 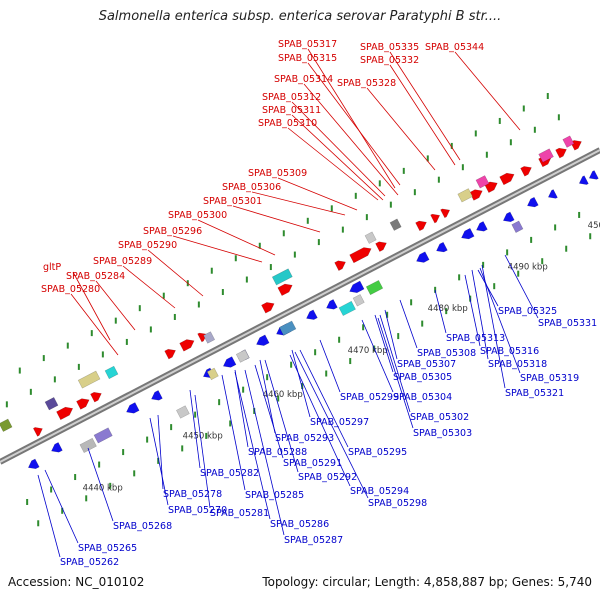 What do you see at coordinates (446, 353) in the screenshot?
I see `gene-label-reverse: SPAB_05308` at bounding box center [446, 353].